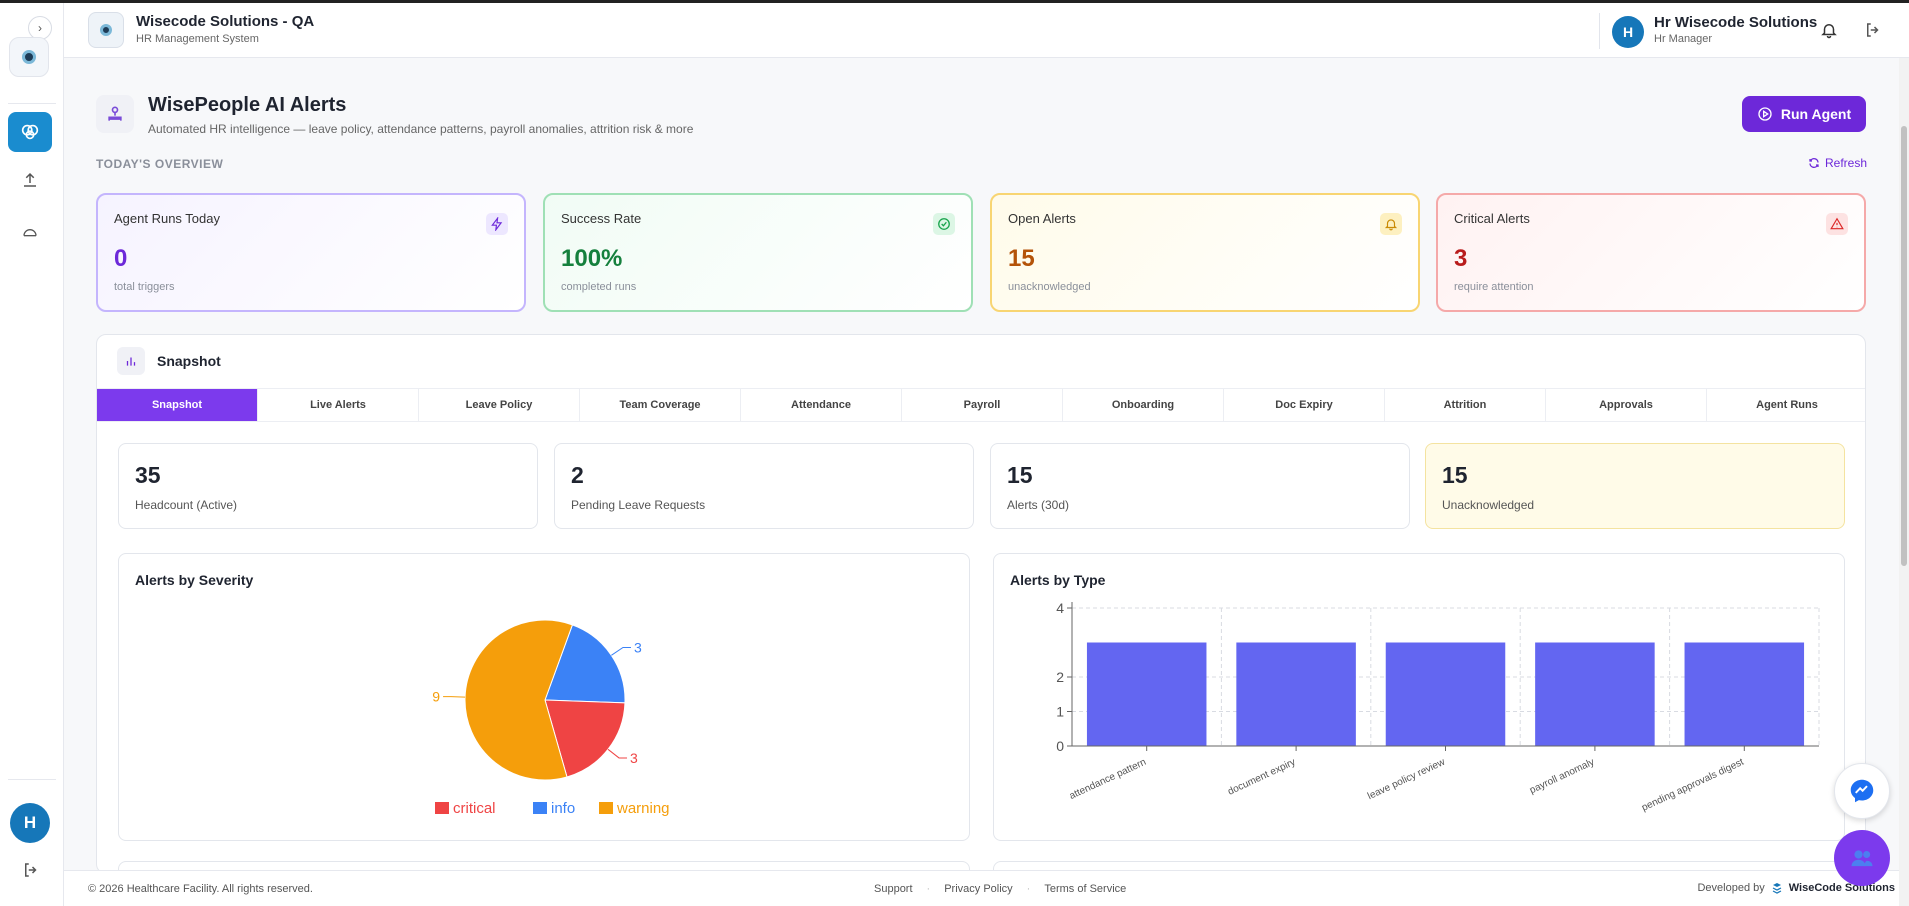 The width and height of the screenshot is (1909, 906). Describe the element at coordinates (497, 224) in the screenshot. I see `lightning-icon` at that location.